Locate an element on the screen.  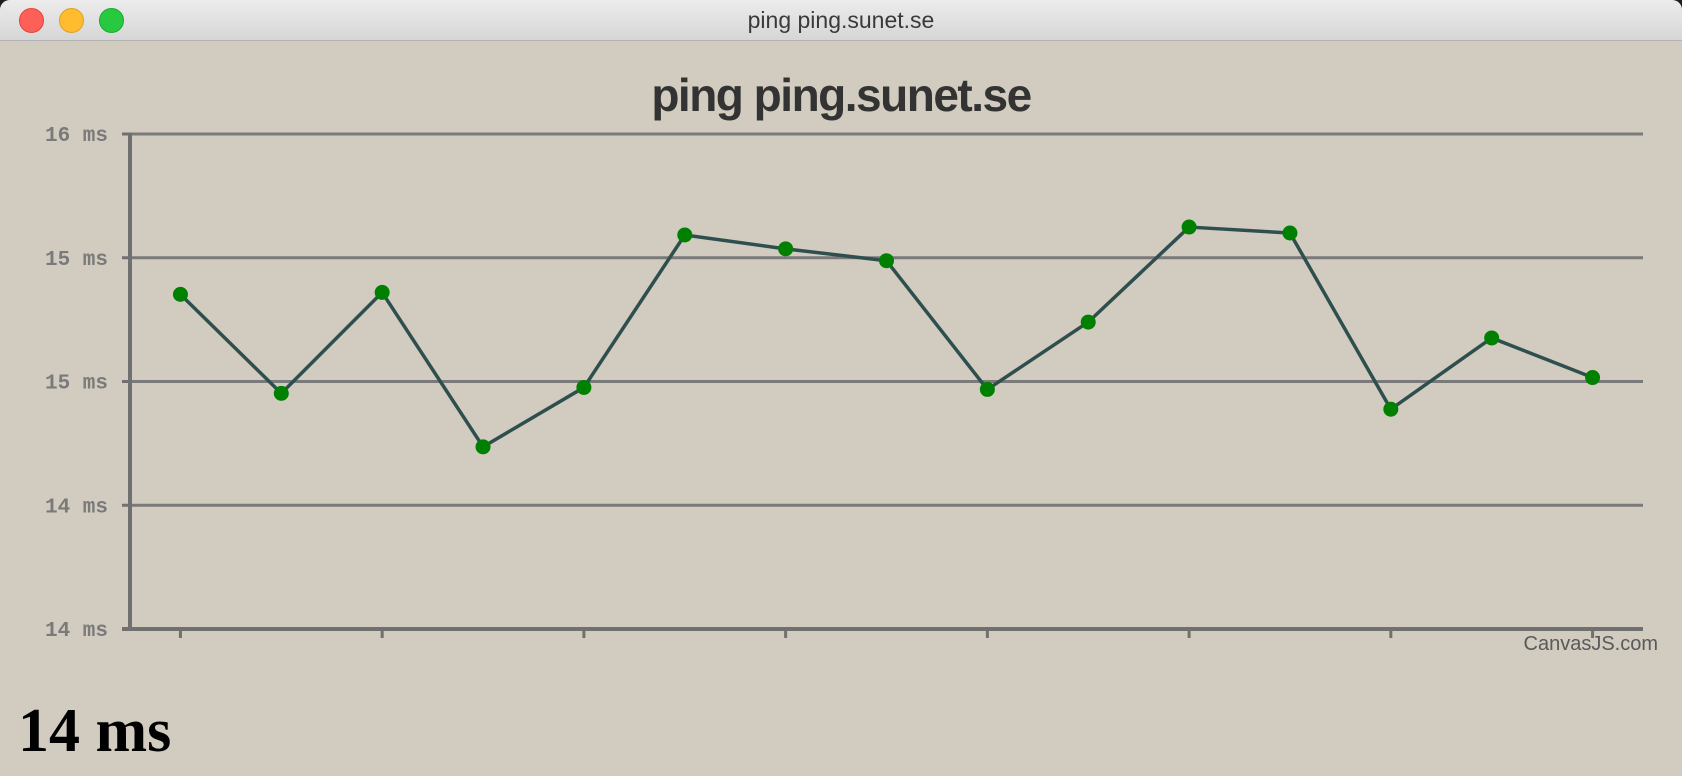
window-title: ping ping.sunet.se is located at coordinates (841, 20).